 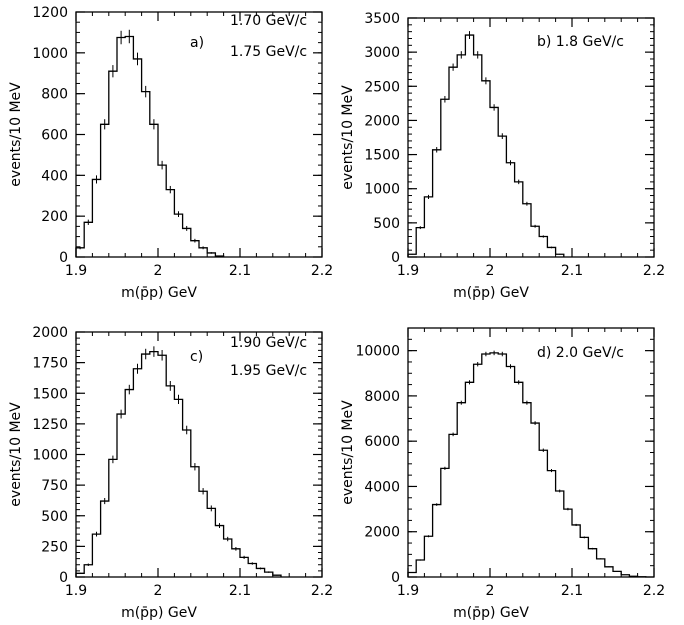 I want to click on error-bars-c, so click(x=178, y=461).